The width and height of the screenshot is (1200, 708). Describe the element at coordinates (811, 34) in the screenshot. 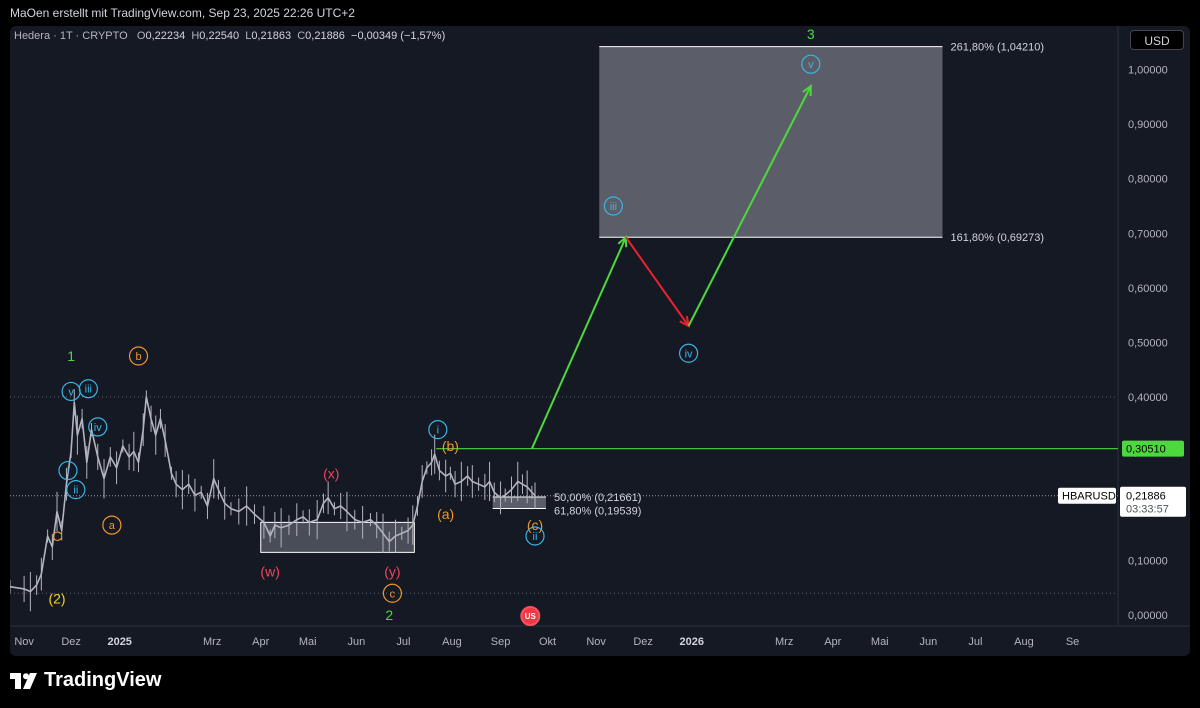

I see `wave-label: 3` at that location.